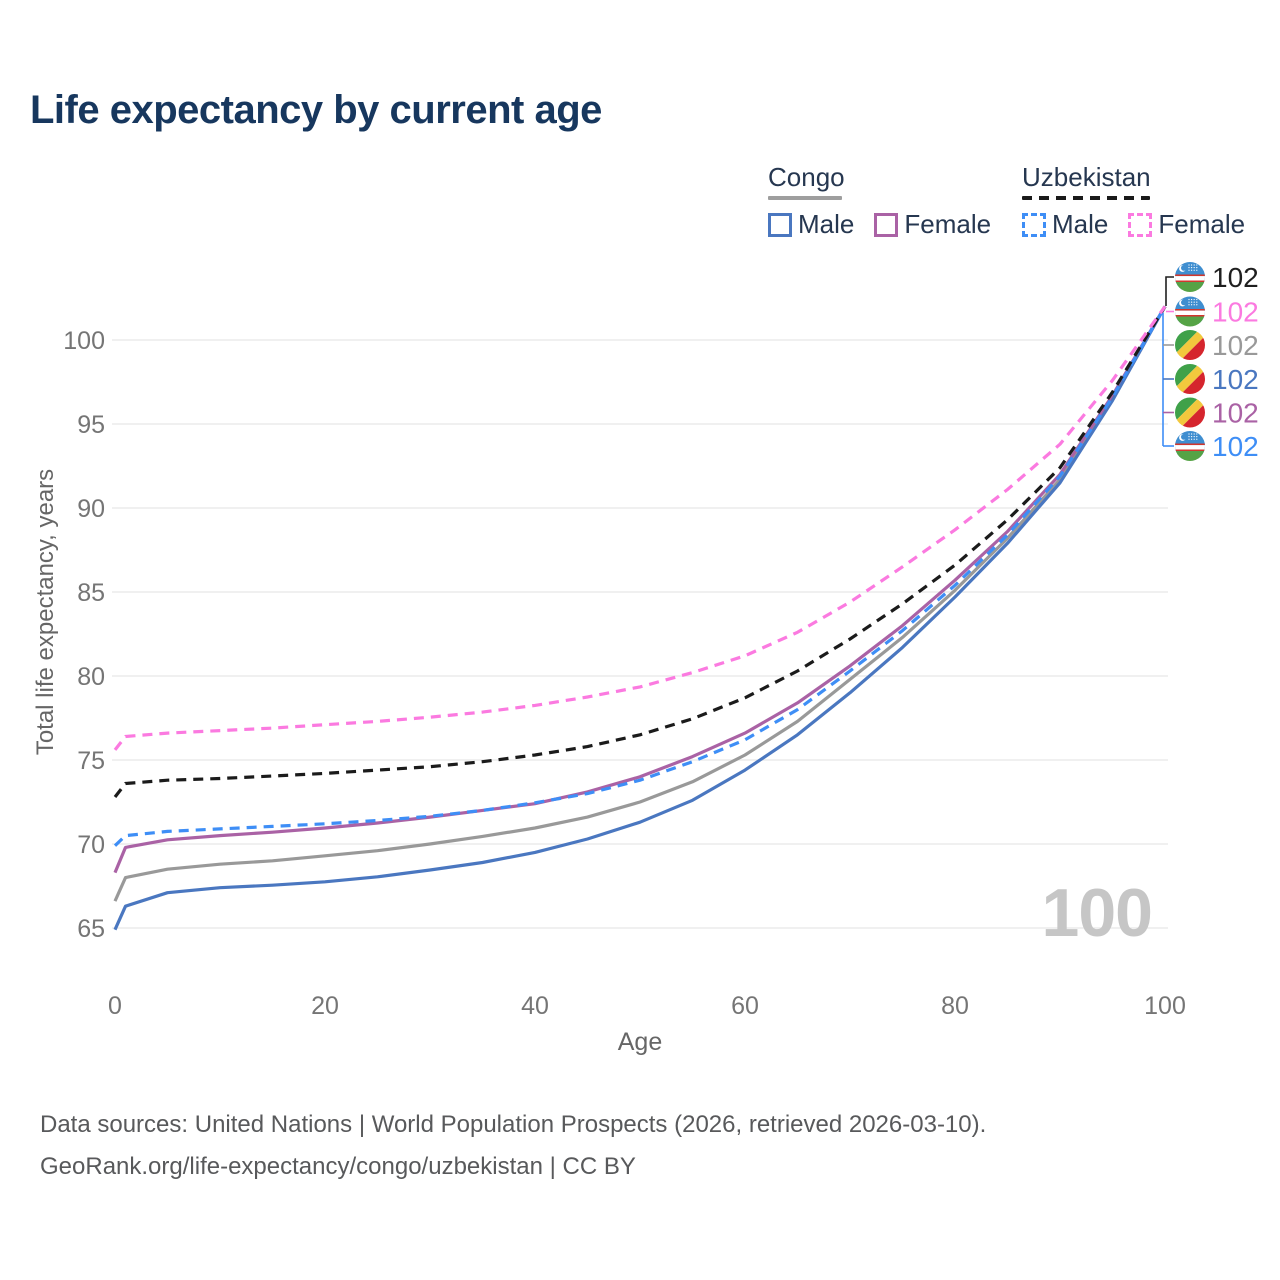 The width and height of the screenshot is (1280, 1280). Describe the element at coordinates (780, 224) in the screenshot. I see `legend-swatch-congo-male-icon` at that location.